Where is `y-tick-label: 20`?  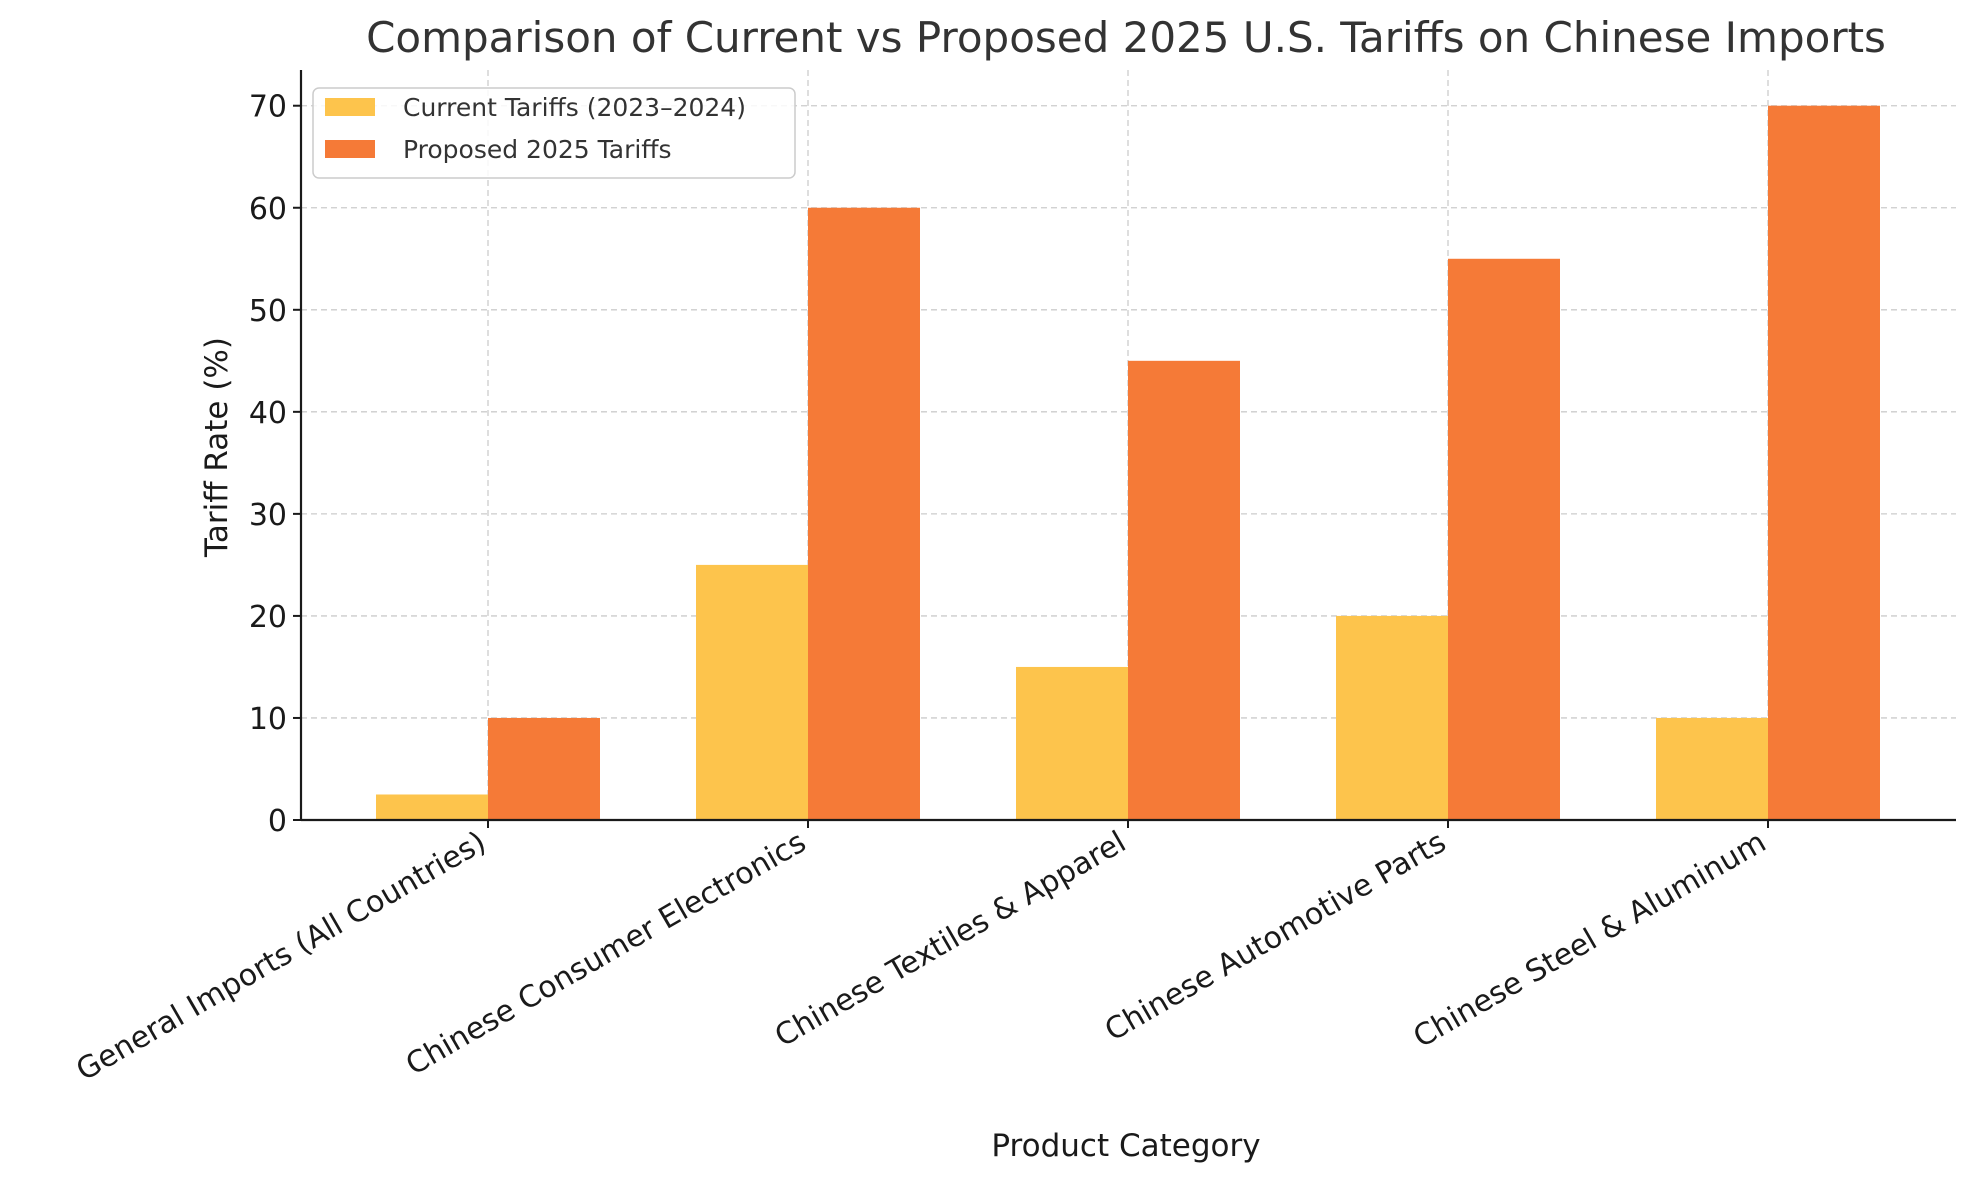 y-tick-label: 20 is located at coordinates (268, 617).